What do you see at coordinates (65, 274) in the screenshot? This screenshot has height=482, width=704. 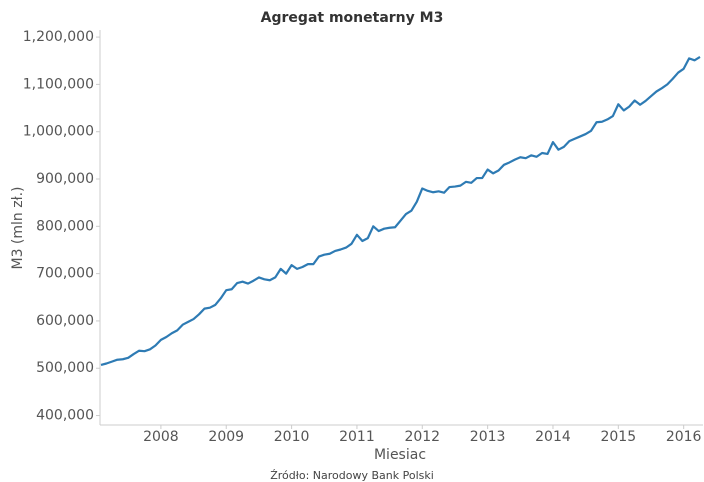 I see `y-tick-label: 700,000` at bounding box center [65, 274].